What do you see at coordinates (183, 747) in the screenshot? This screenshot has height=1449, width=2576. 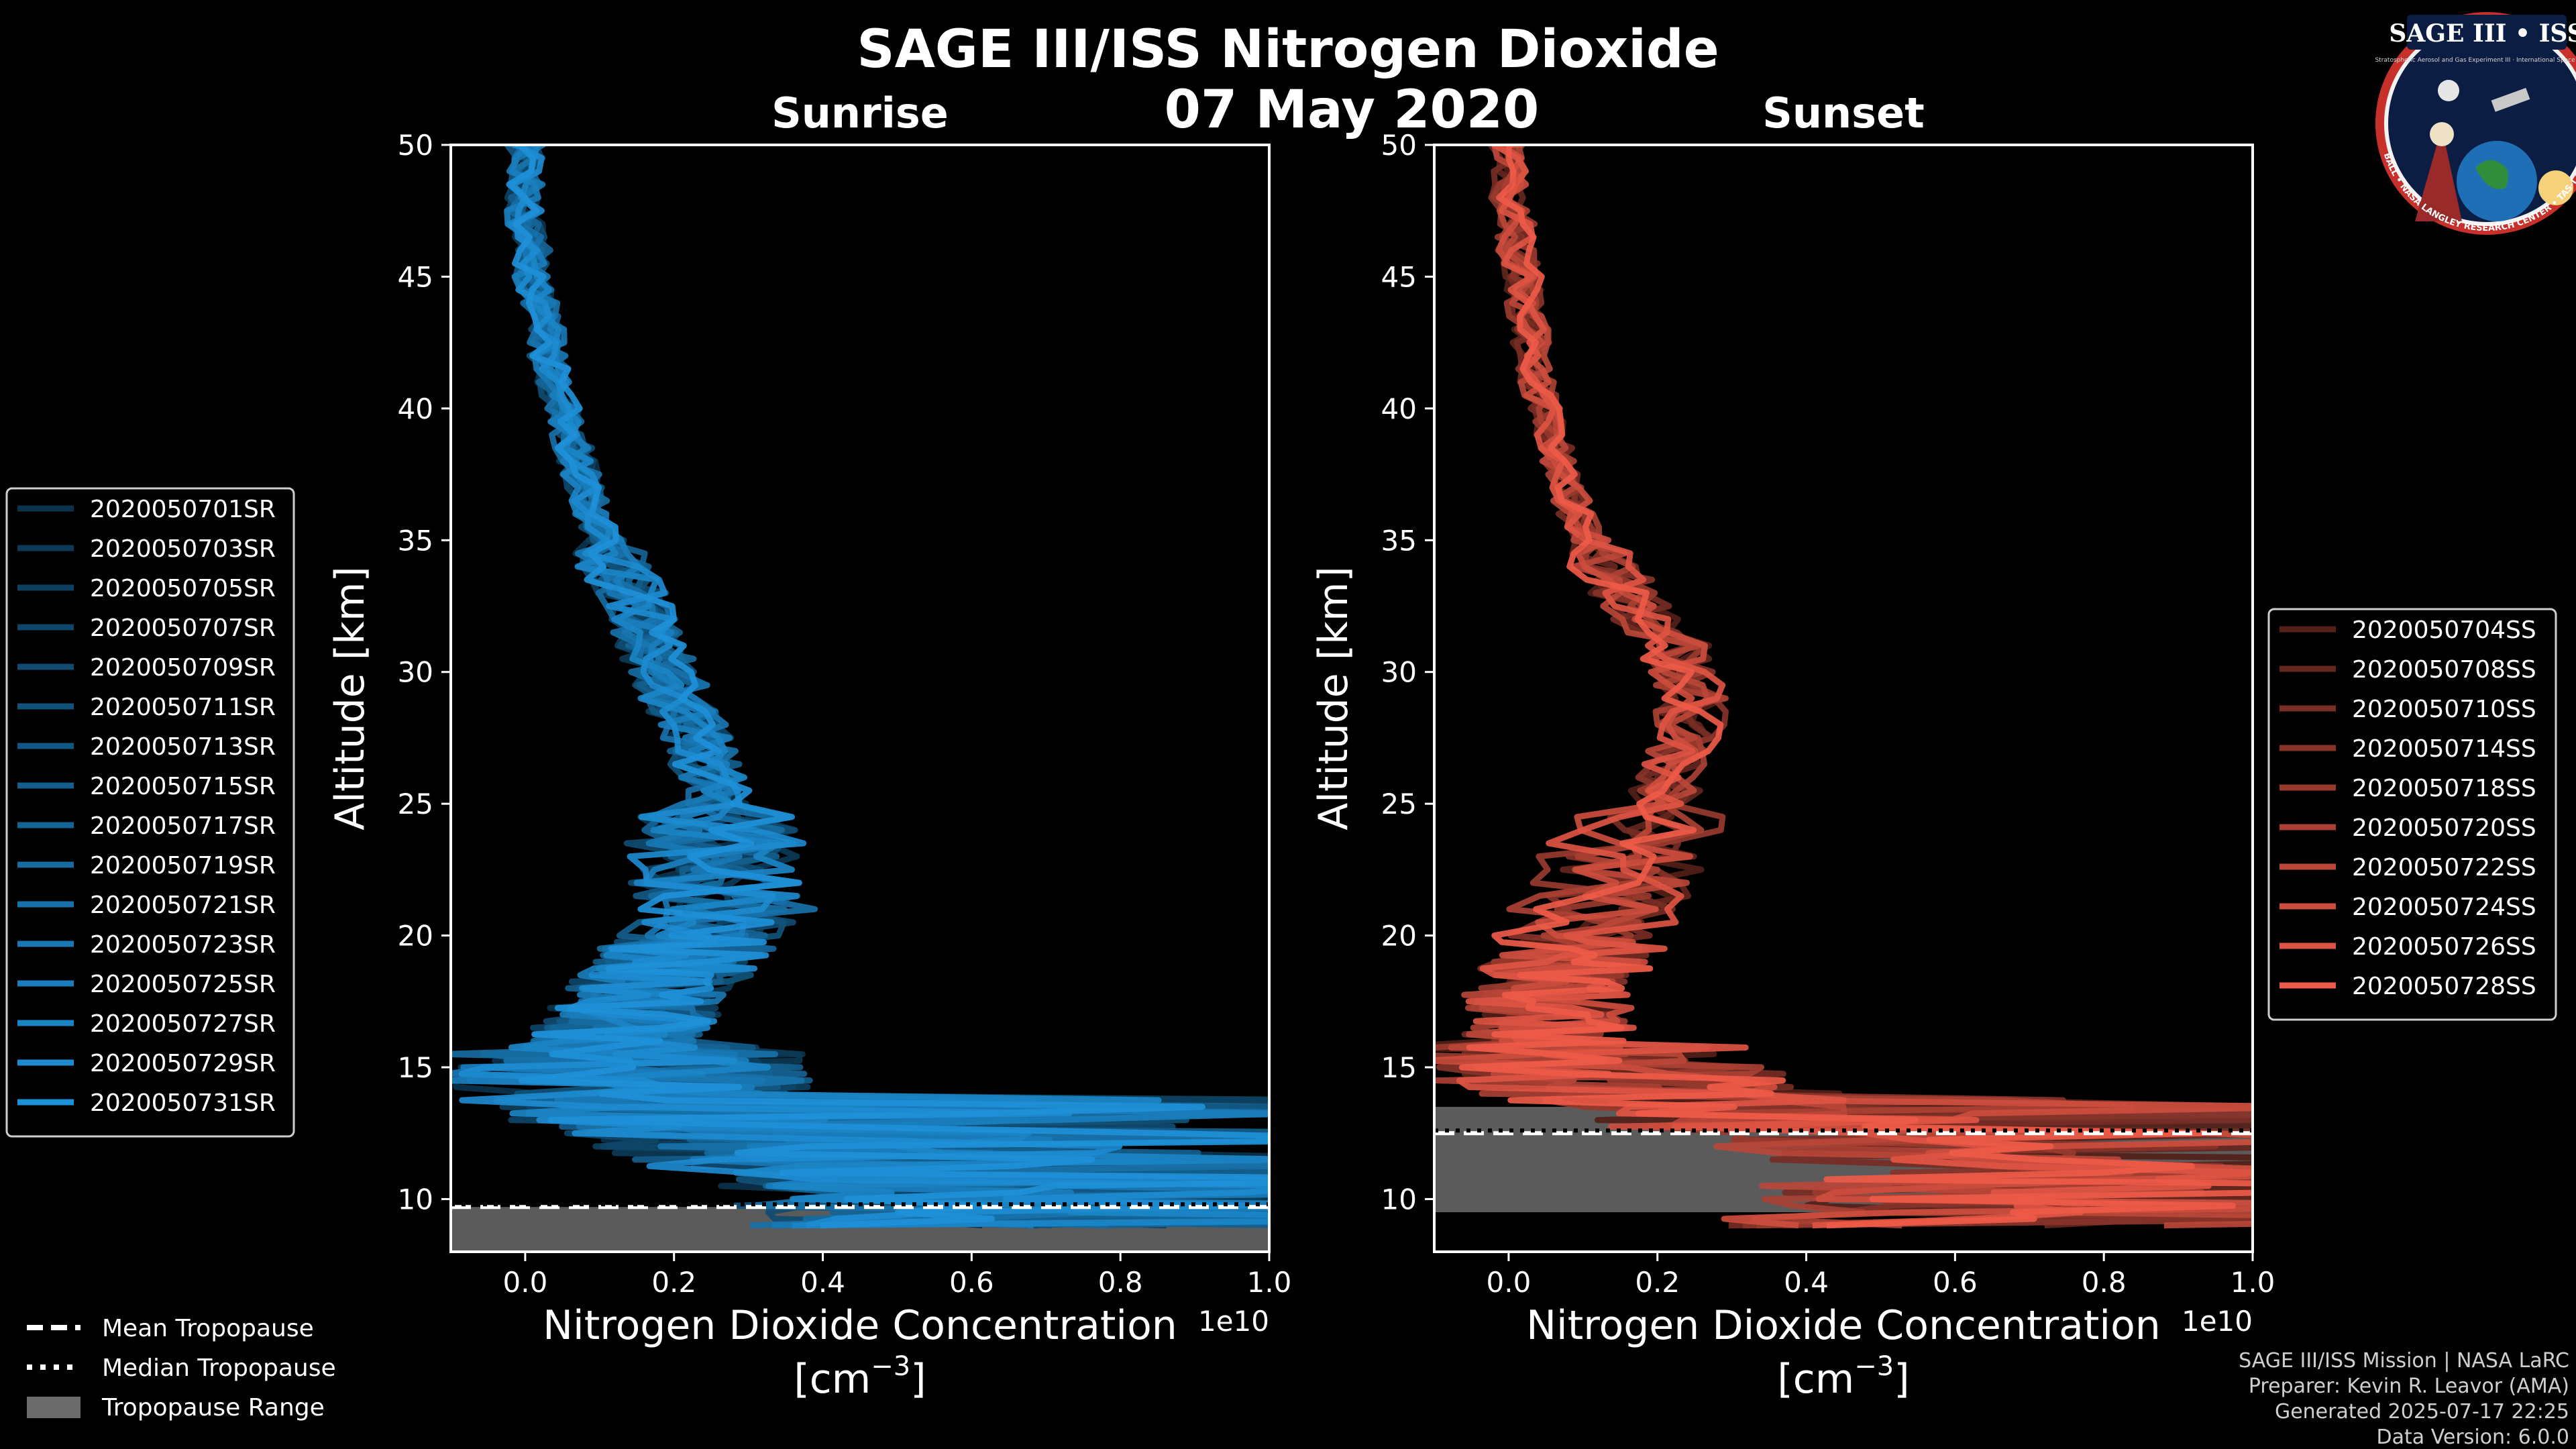 I see `sunrise-legend-label: 2020050713SR` at bounding box center [183, 747].